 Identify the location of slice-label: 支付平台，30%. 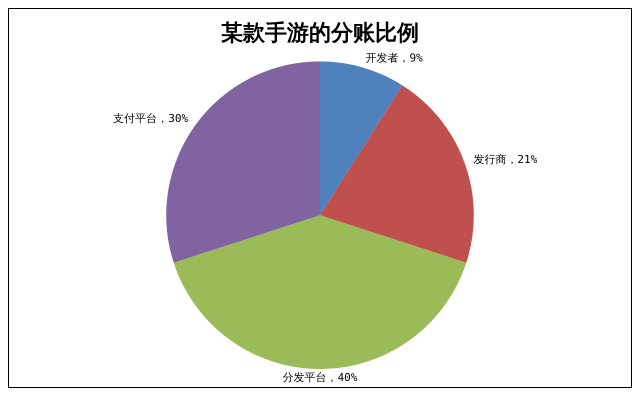
(150, 119).